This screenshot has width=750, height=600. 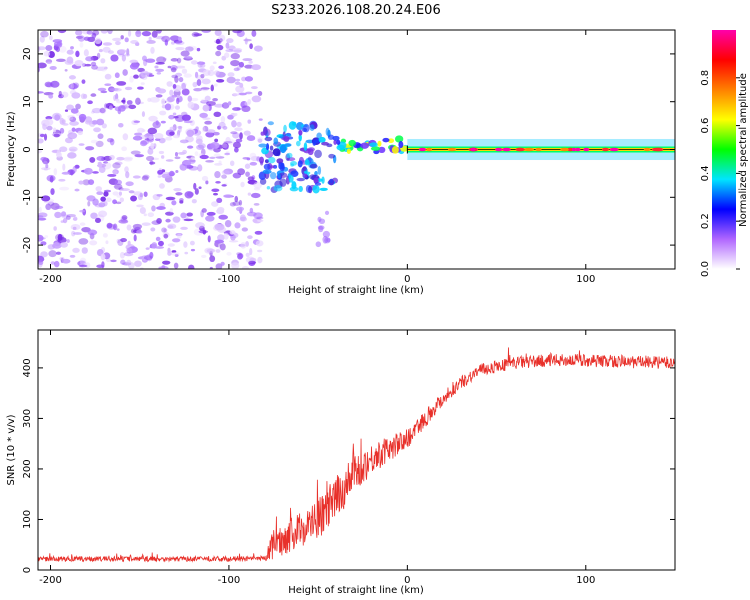 I want to click on snr-y-label: SNR (10 * v/v), so click(x=11, y=449).